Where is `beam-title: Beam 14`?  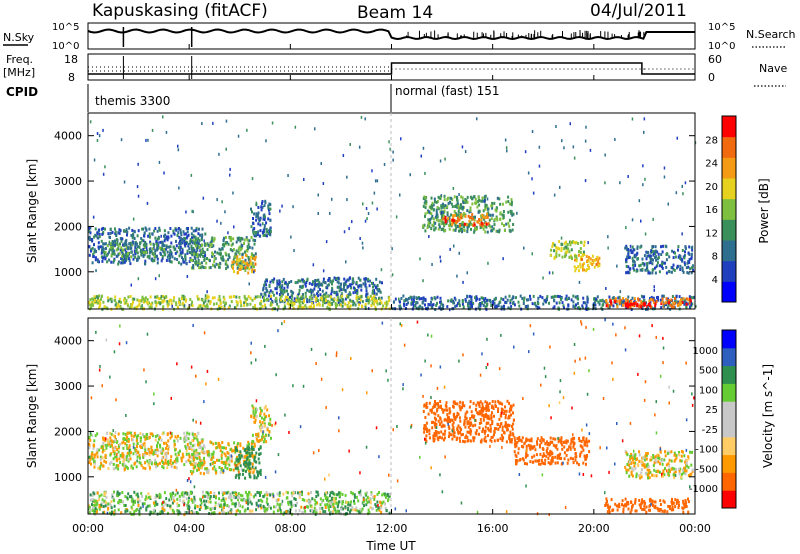
beam-title: Beam 14 is located at coordinates (395, 13).